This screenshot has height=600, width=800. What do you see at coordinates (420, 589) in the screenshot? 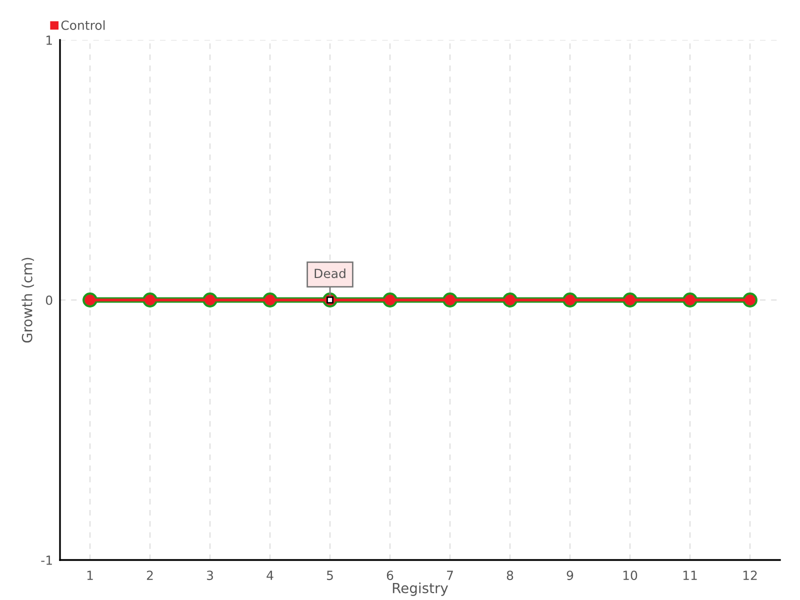
I see `x-axis-title: Registry` at bounding box center [420, 589].